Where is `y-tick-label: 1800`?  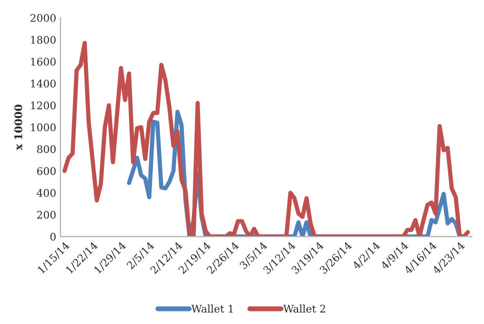 y-tick-label: 1800 is located at coordinates (43, 40).